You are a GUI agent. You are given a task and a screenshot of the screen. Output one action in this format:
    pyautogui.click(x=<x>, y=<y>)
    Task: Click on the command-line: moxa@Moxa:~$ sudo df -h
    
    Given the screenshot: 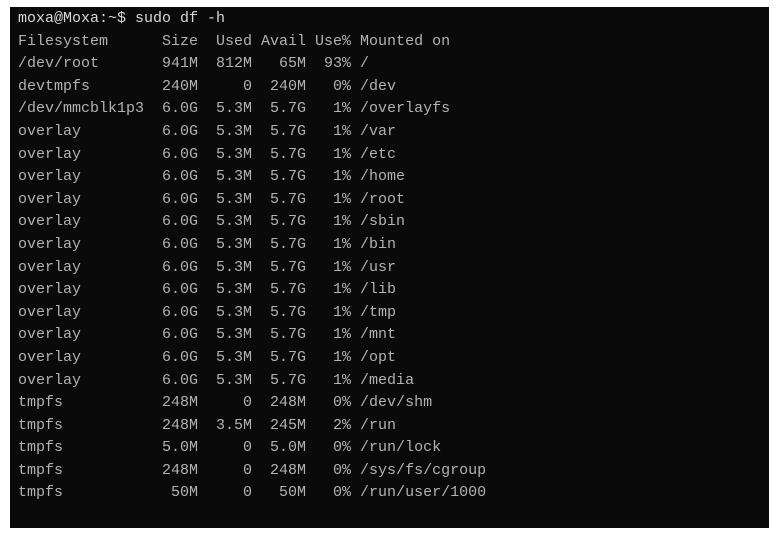 What is the action you would take?
    pyautogui.click(x=121, y=18)
    